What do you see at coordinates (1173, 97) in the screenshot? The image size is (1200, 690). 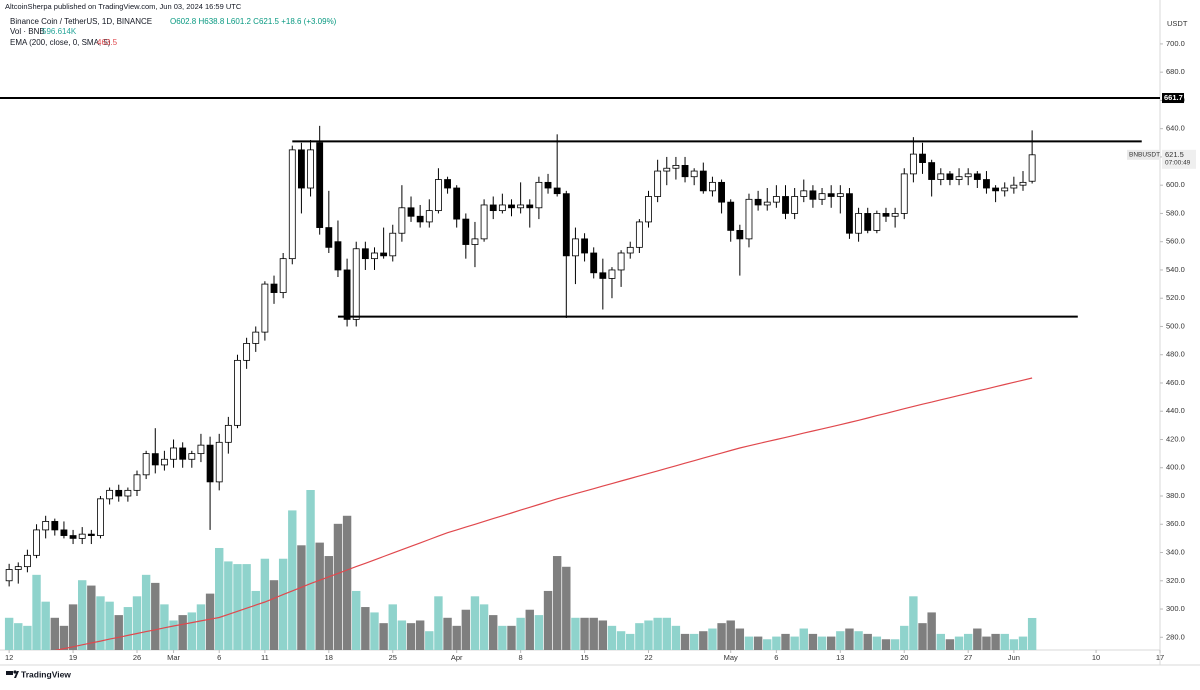 I see `level-label: 661.7` at bounding box center [1173, 97].